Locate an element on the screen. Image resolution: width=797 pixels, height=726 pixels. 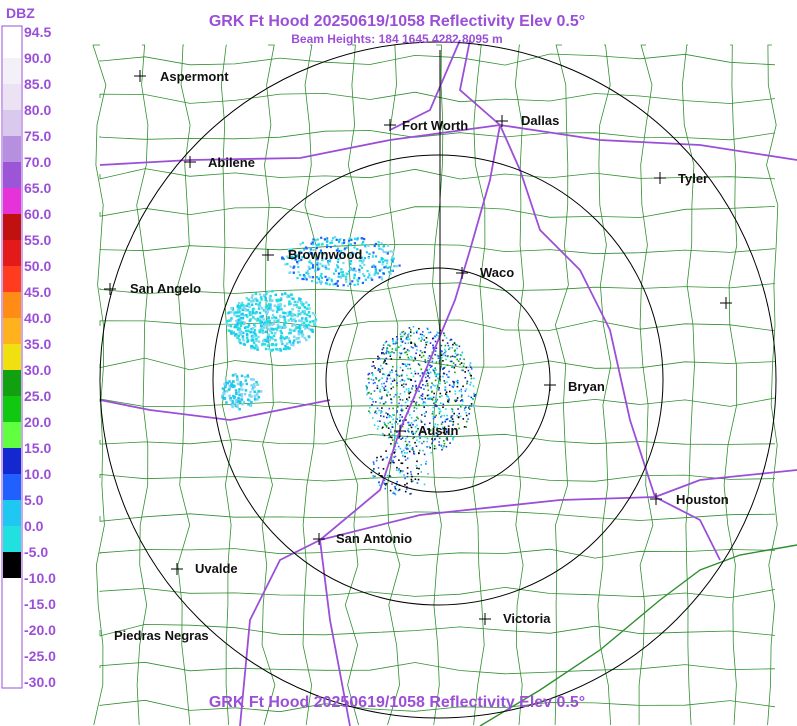
scale-label: 30.0 is located at coordinates (37, 370).